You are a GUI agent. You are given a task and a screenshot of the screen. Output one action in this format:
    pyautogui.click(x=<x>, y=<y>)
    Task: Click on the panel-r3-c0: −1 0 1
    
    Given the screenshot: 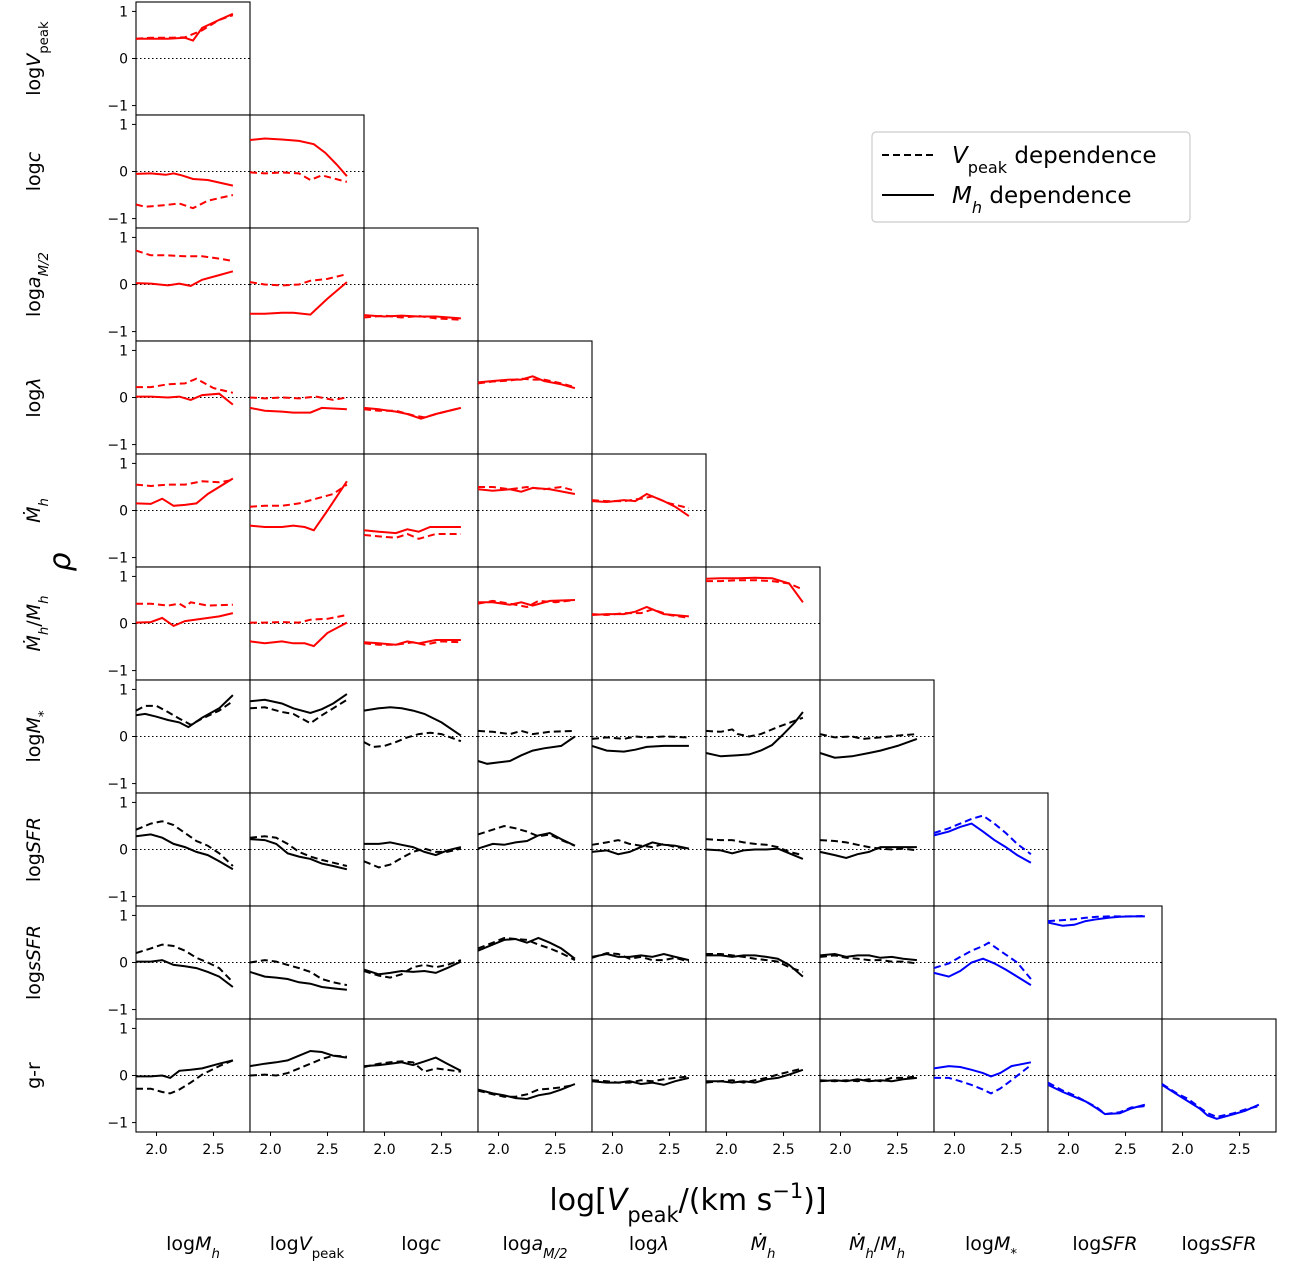 What is the action you would take?
    pyautogui.click(x=179, y=397)
    